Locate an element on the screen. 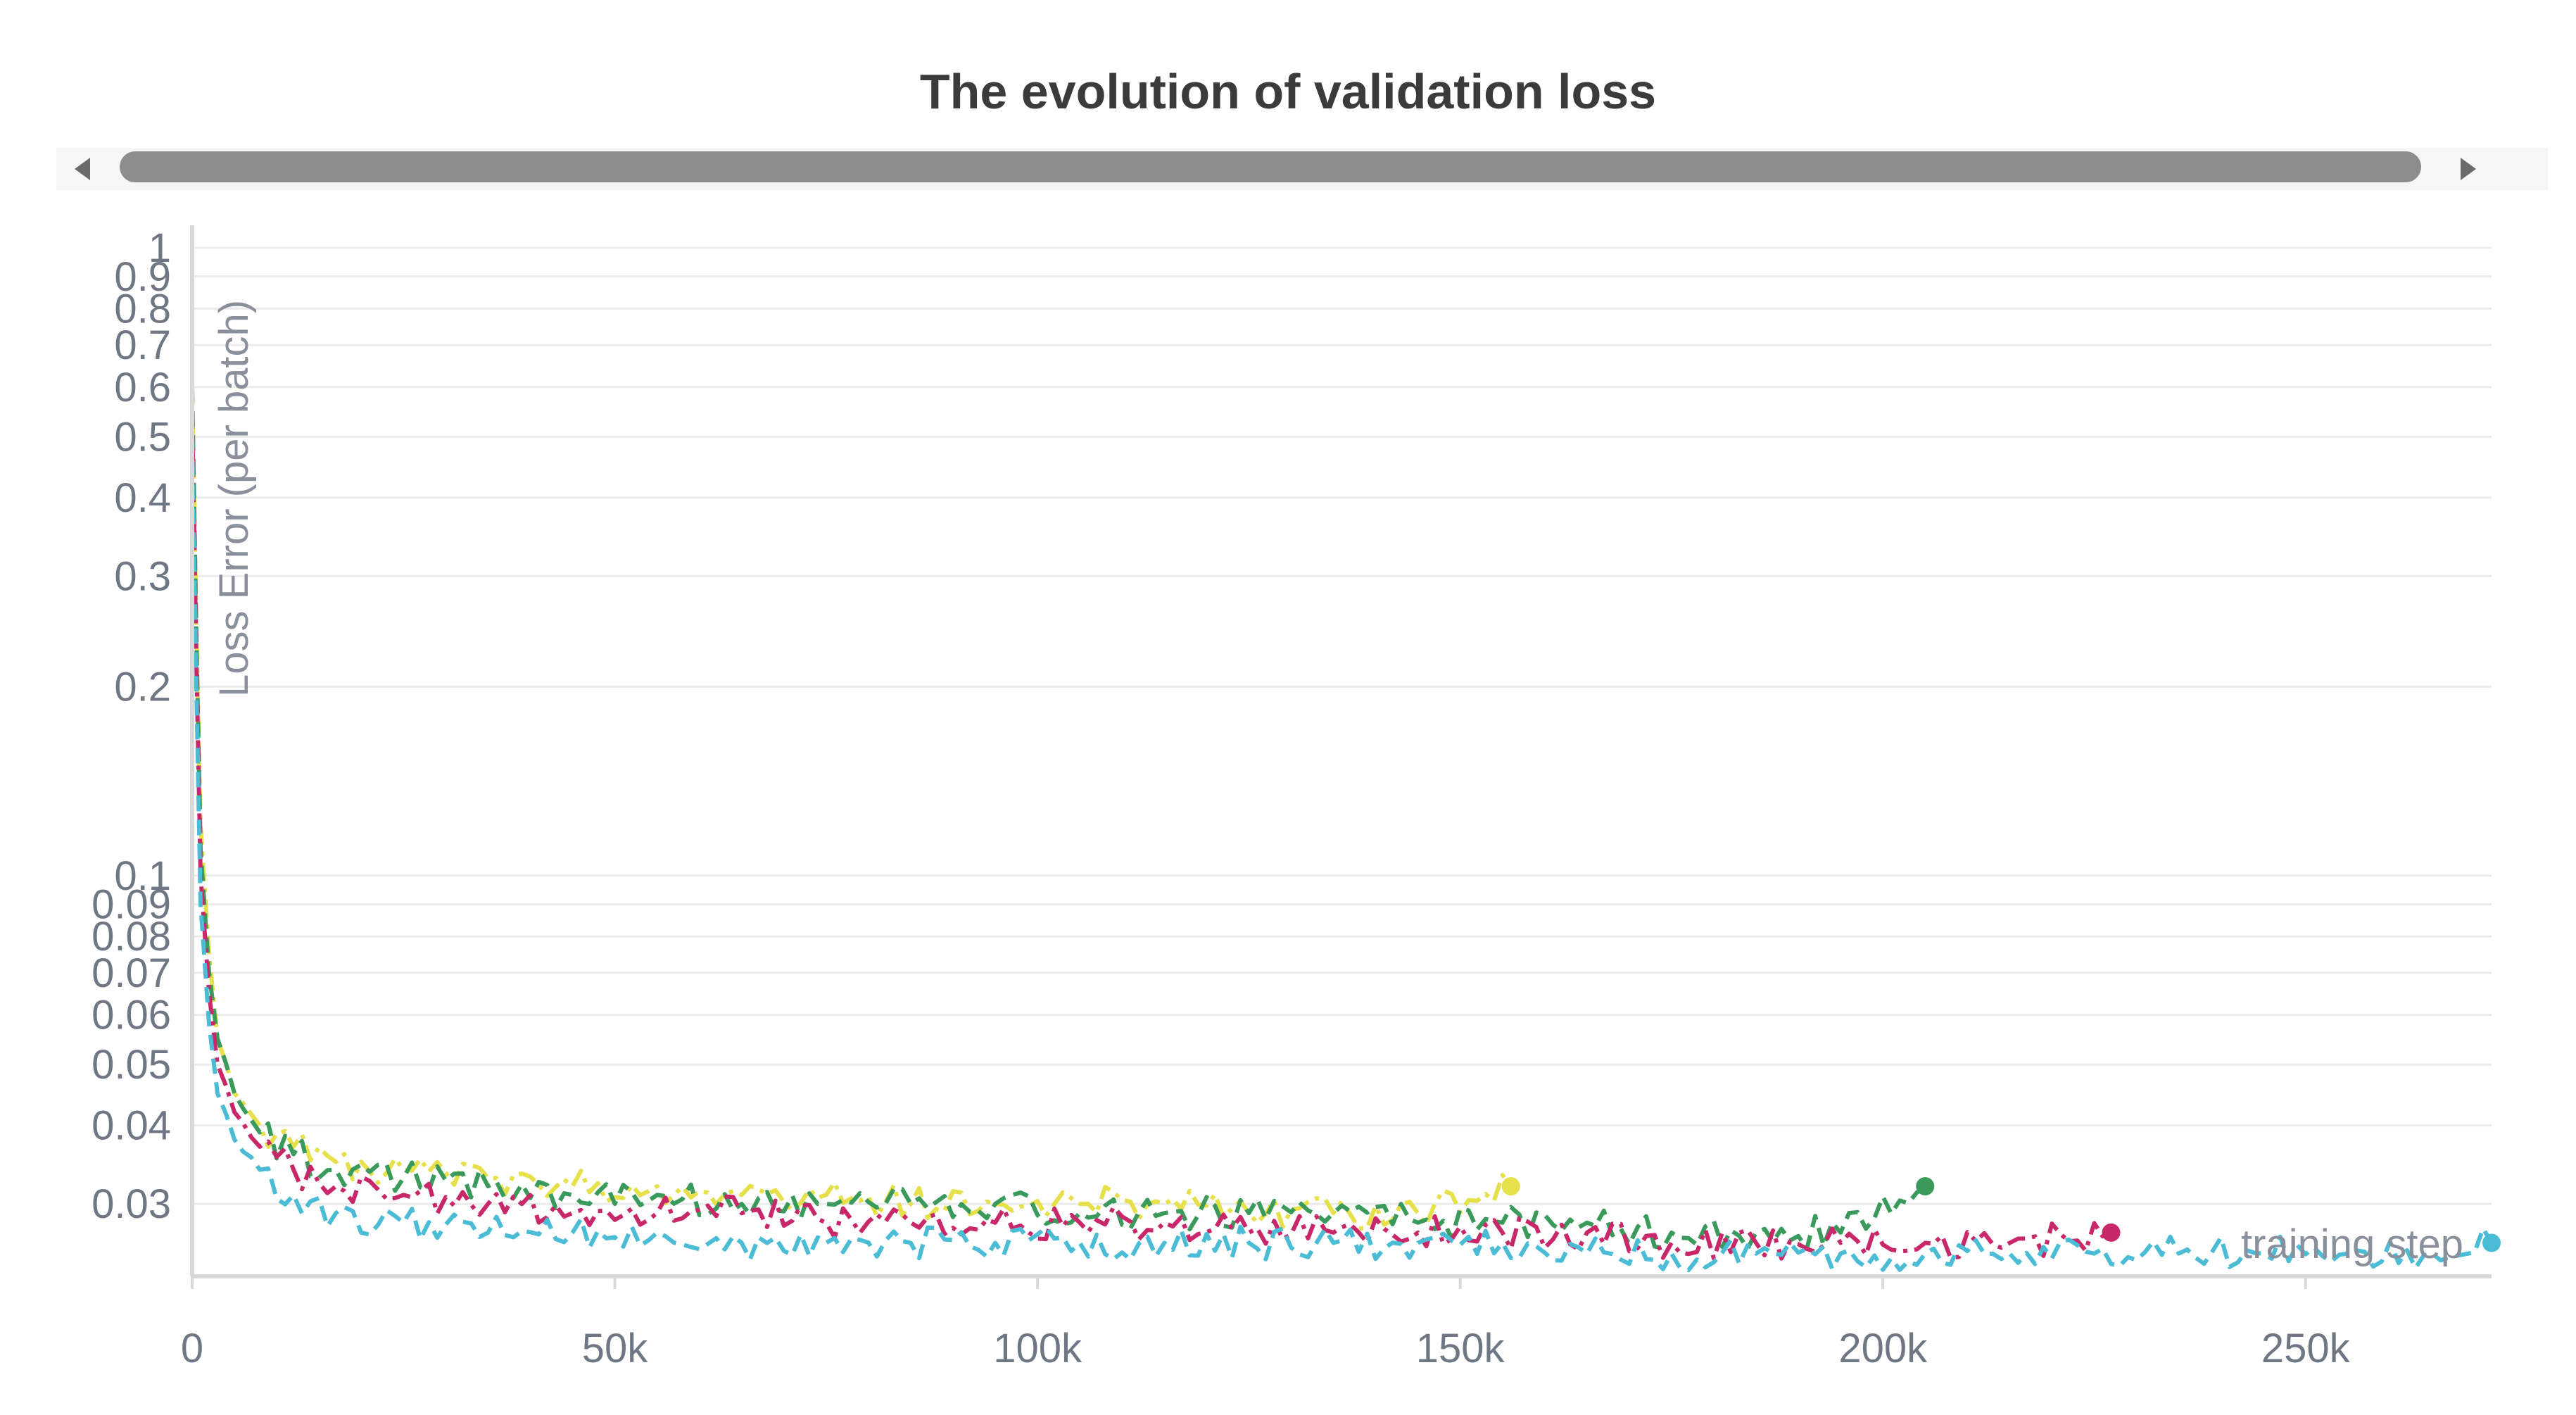  y-tick-label: 0.5 is located at coordinates (142, 437).